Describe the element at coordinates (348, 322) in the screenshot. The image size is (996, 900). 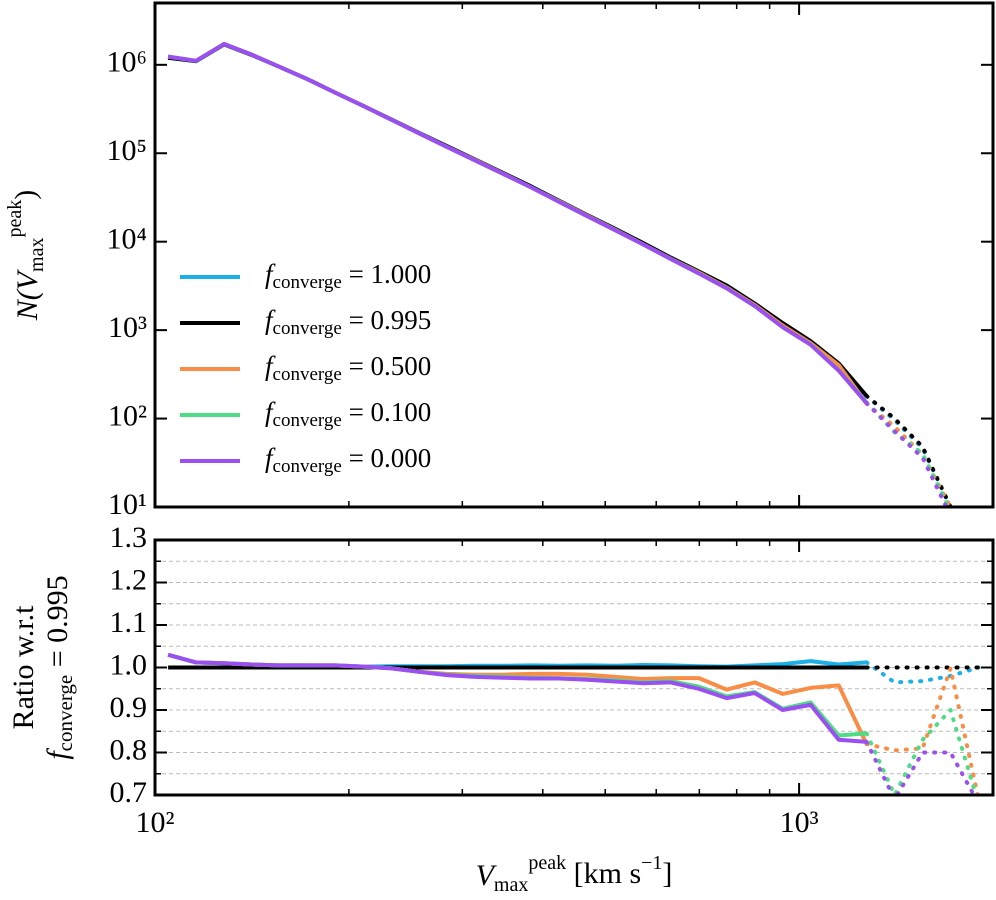
I see `legend-label: fconverge = 0.995` at that location.